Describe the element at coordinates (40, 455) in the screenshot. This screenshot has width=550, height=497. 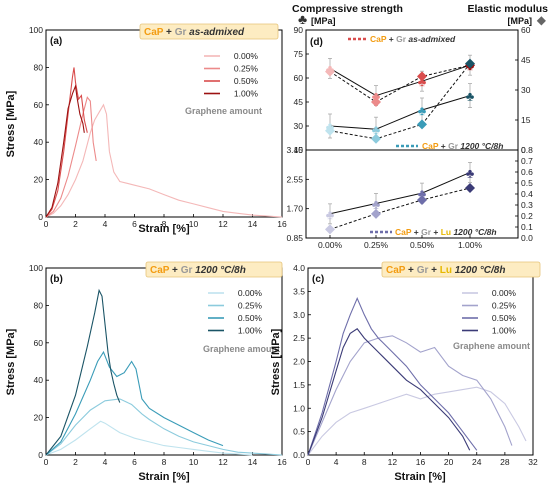
I see `y-tick-label: 0` at that location.